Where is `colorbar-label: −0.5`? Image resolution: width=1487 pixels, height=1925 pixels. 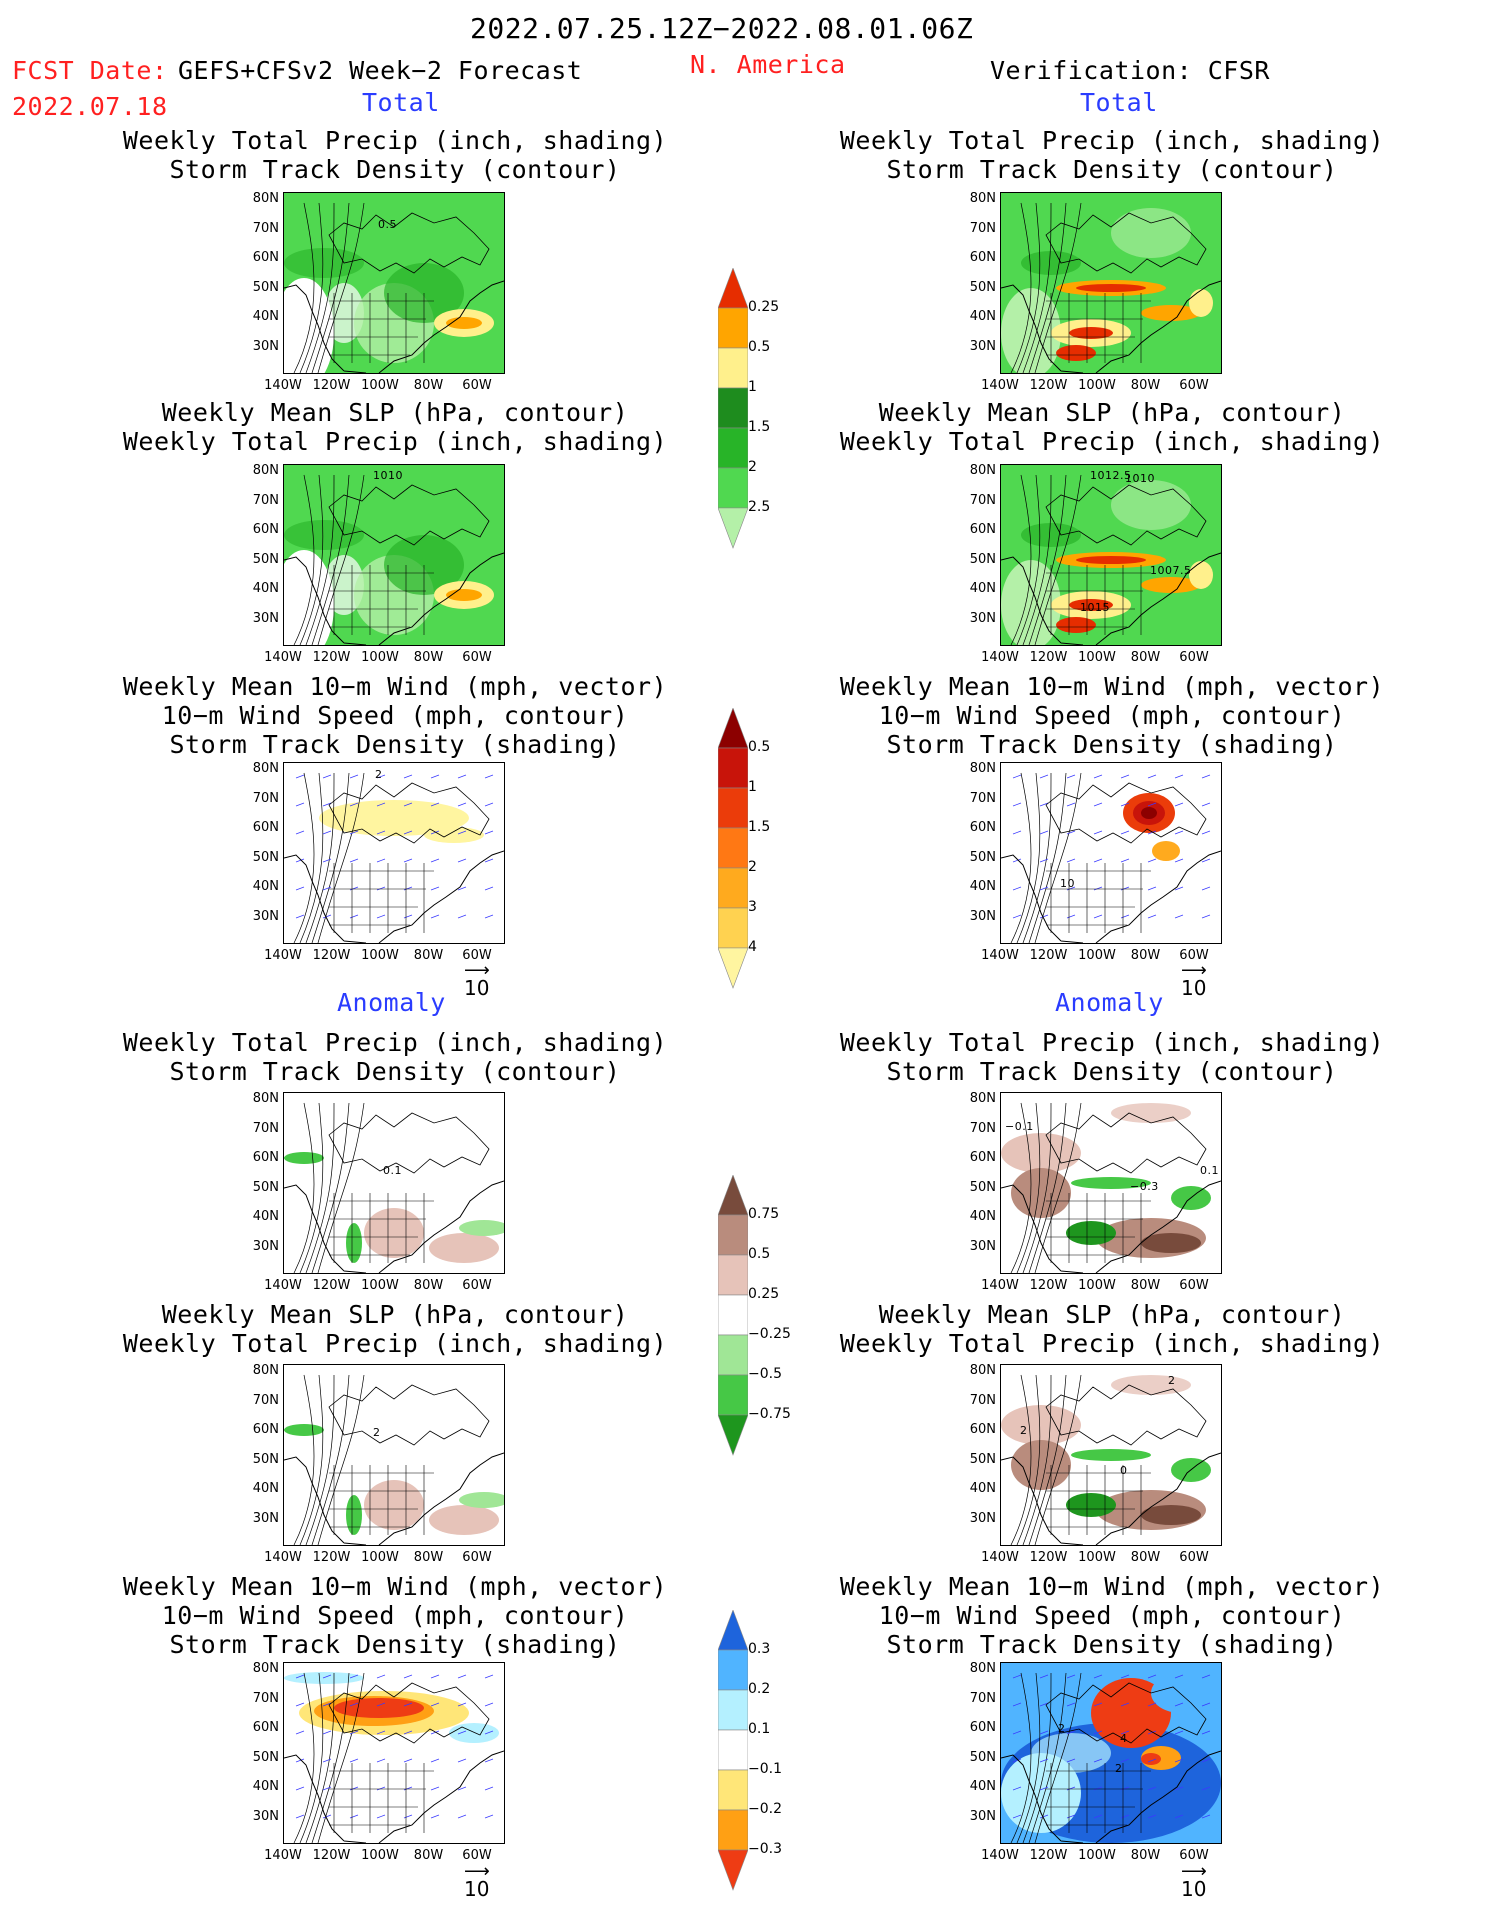 colorbar-label: −0.5 is located at coordinates (765, 1374).